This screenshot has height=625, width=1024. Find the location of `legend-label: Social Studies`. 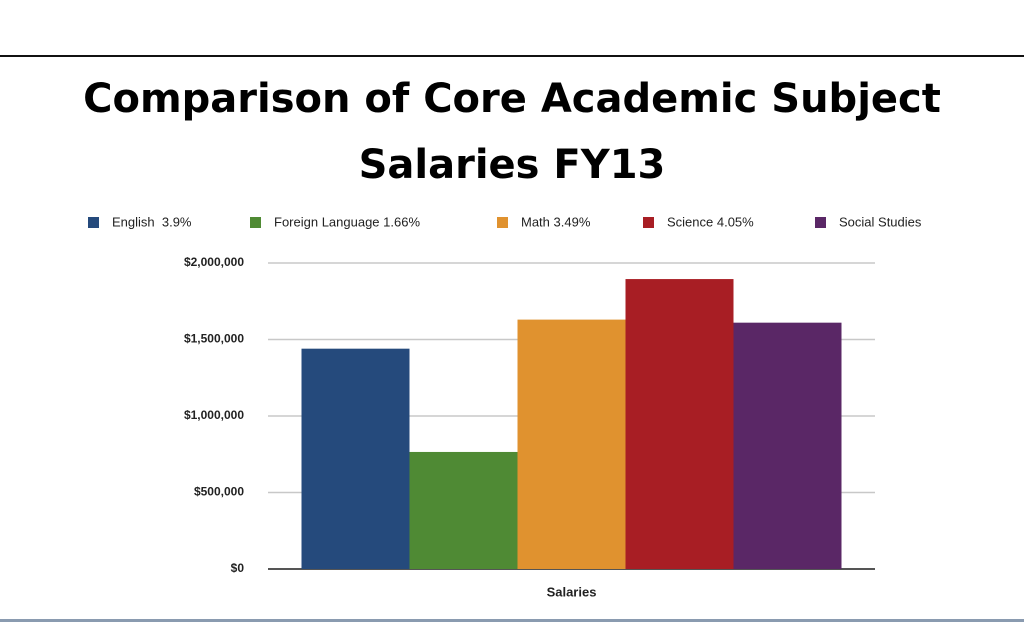

legend-label: Social Studies is located at coordinates (880, 221).